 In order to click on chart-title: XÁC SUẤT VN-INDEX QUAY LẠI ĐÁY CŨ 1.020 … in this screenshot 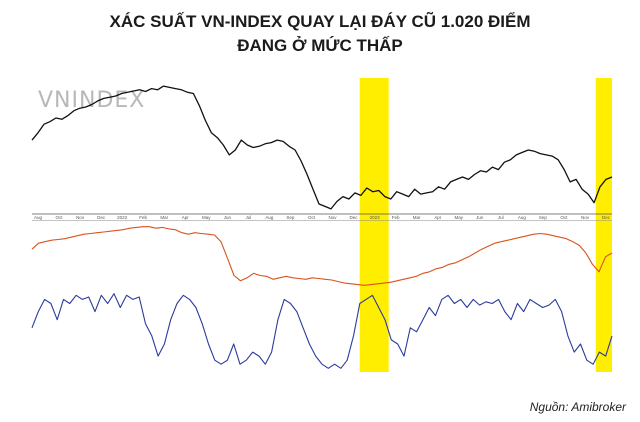, I will do `click(320, 34)`.